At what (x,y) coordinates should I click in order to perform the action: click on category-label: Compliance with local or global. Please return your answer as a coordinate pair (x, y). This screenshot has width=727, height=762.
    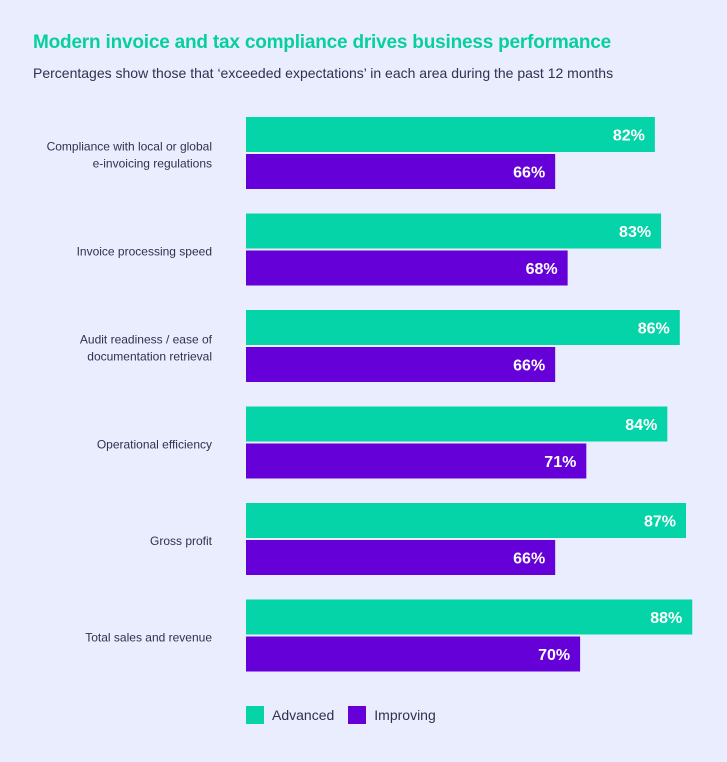
    Looking at the image, I should click on (129, 147).